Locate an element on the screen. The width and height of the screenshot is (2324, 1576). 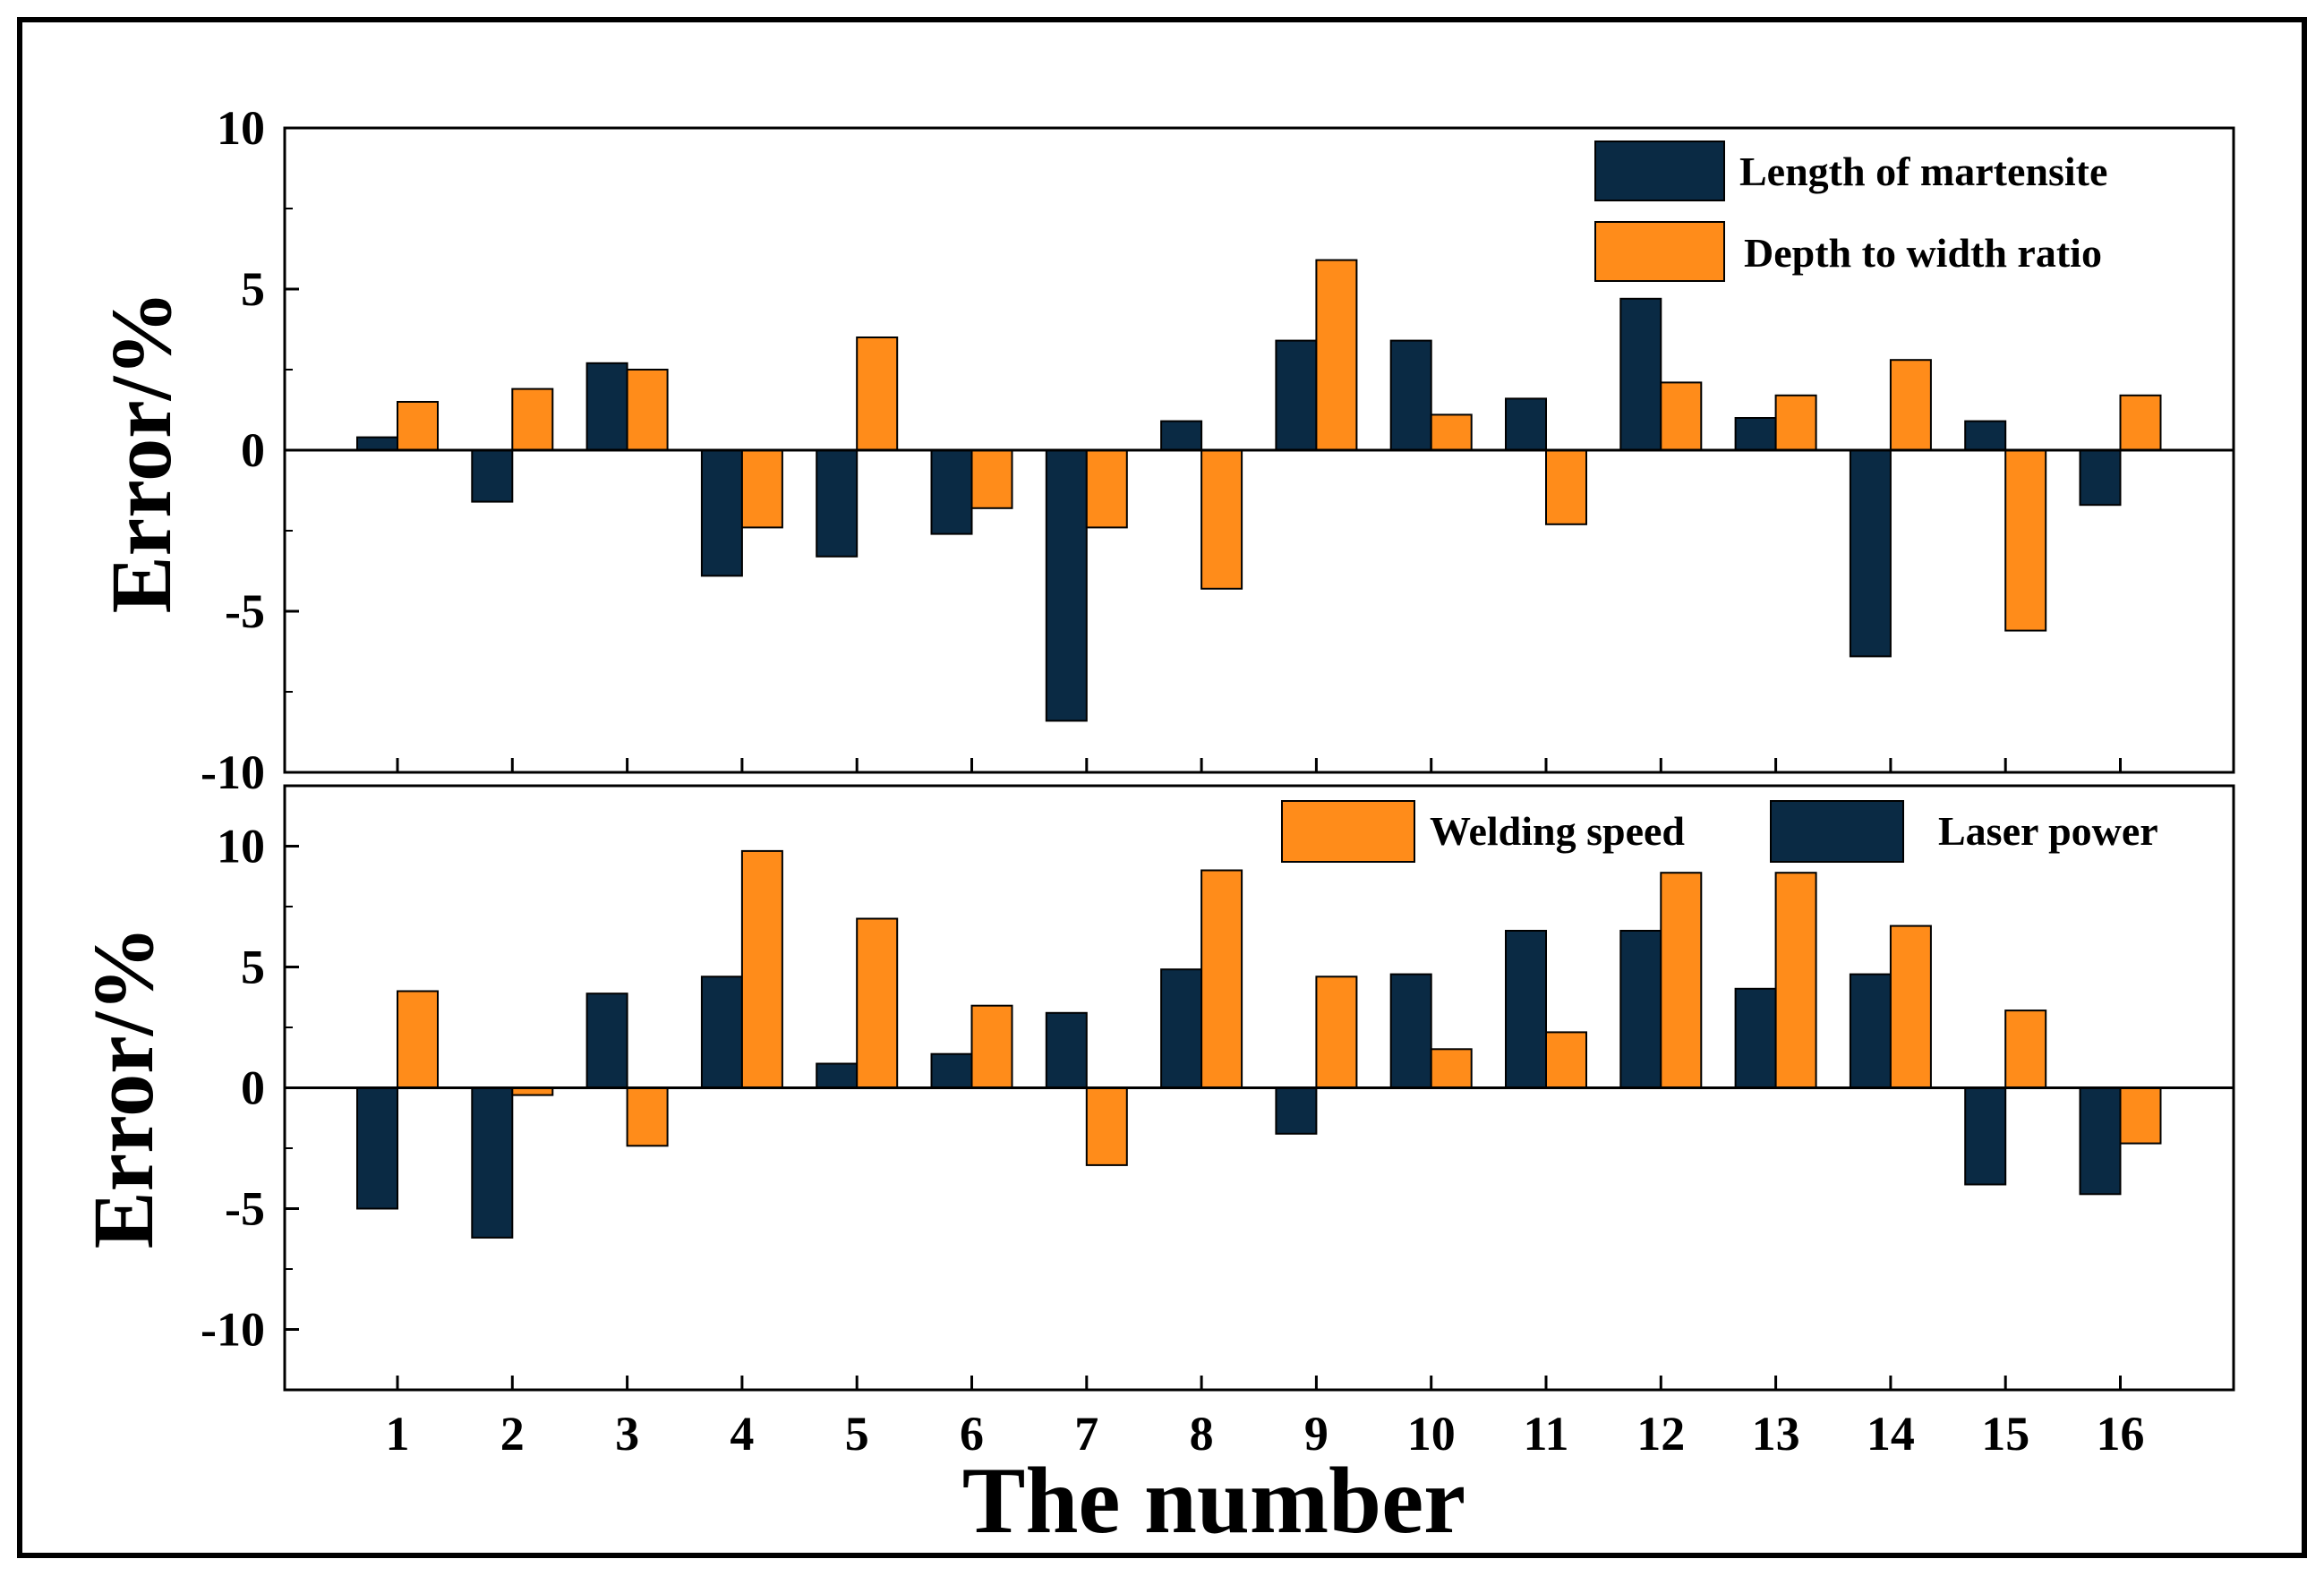
legend-top-label-length-of-martensite: Length of martensite is located at coordinates (1923, 171).